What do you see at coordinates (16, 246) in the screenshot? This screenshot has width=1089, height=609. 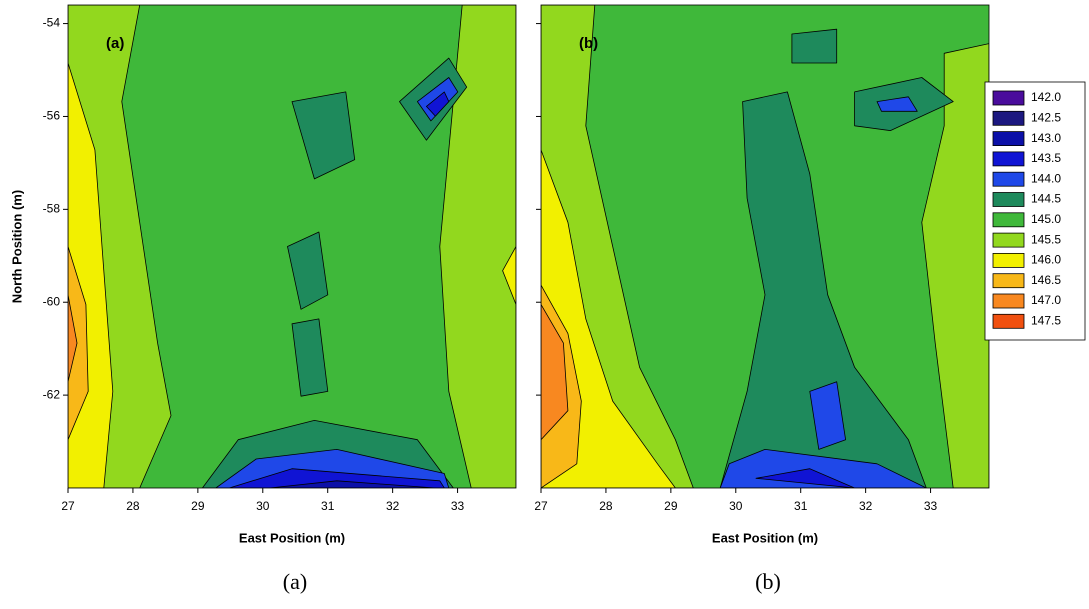 I see `y-axis-label: North Position (m)` at bounding box center [16, 246].